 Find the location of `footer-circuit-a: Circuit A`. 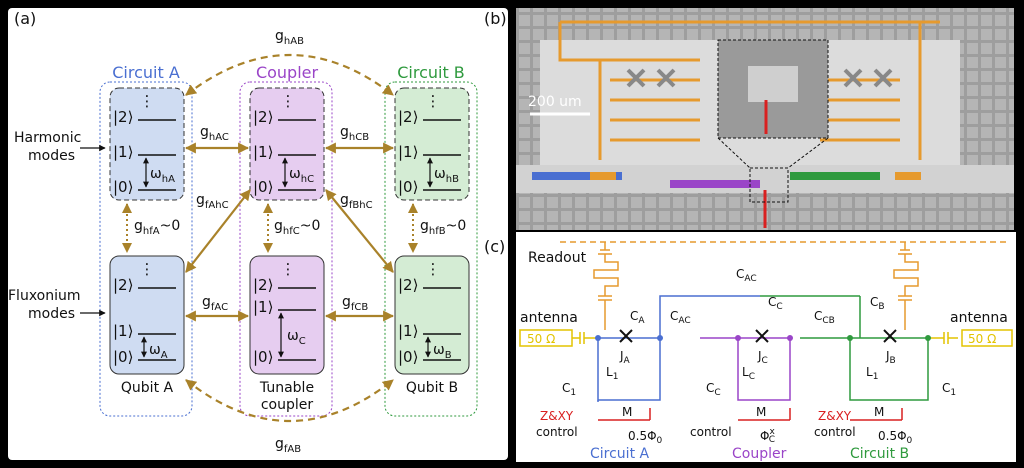

footer-circuit-a: Circuit A is located at coordinates (620, 454).